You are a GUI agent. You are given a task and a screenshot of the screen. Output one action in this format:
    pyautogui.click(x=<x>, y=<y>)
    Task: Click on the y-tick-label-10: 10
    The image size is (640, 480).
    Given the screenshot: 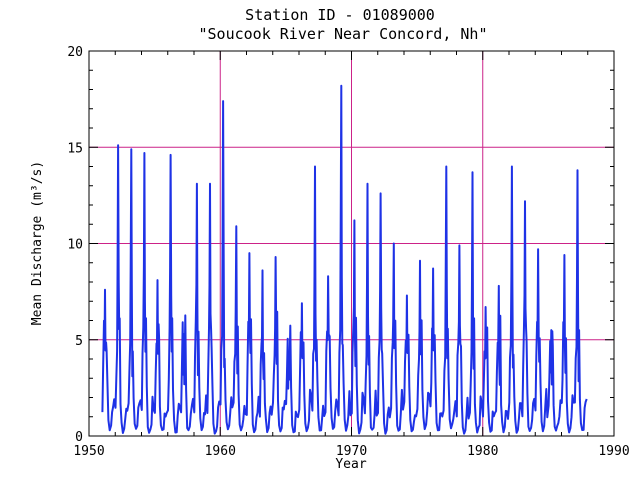 What is the action you would take?
    pyautogui.click(x=75, y=245)
    